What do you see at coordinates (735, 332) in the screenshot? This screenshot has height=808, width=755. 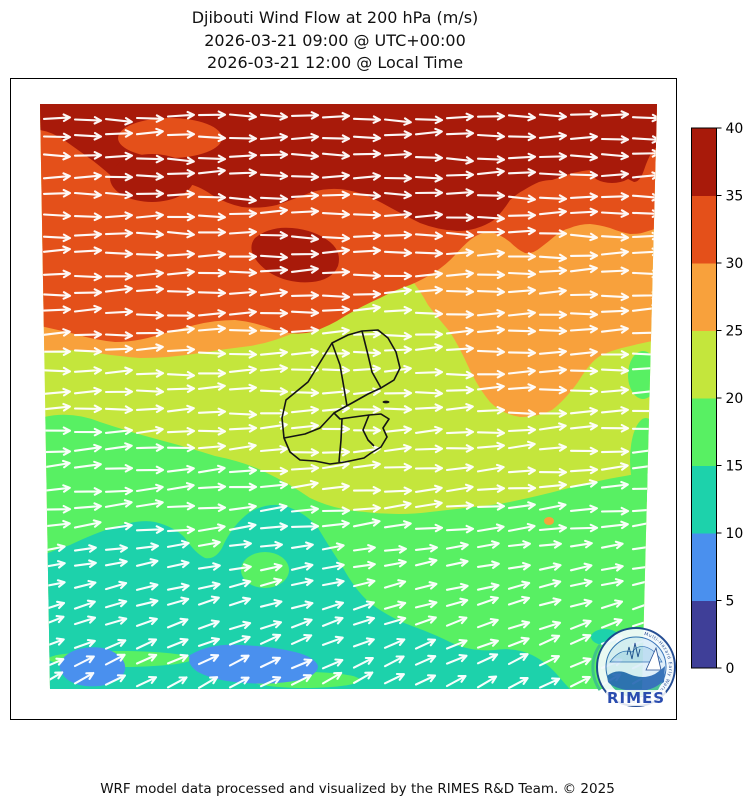 I see `colorbar-tick-label: 25` at bounding box center [735, 332].